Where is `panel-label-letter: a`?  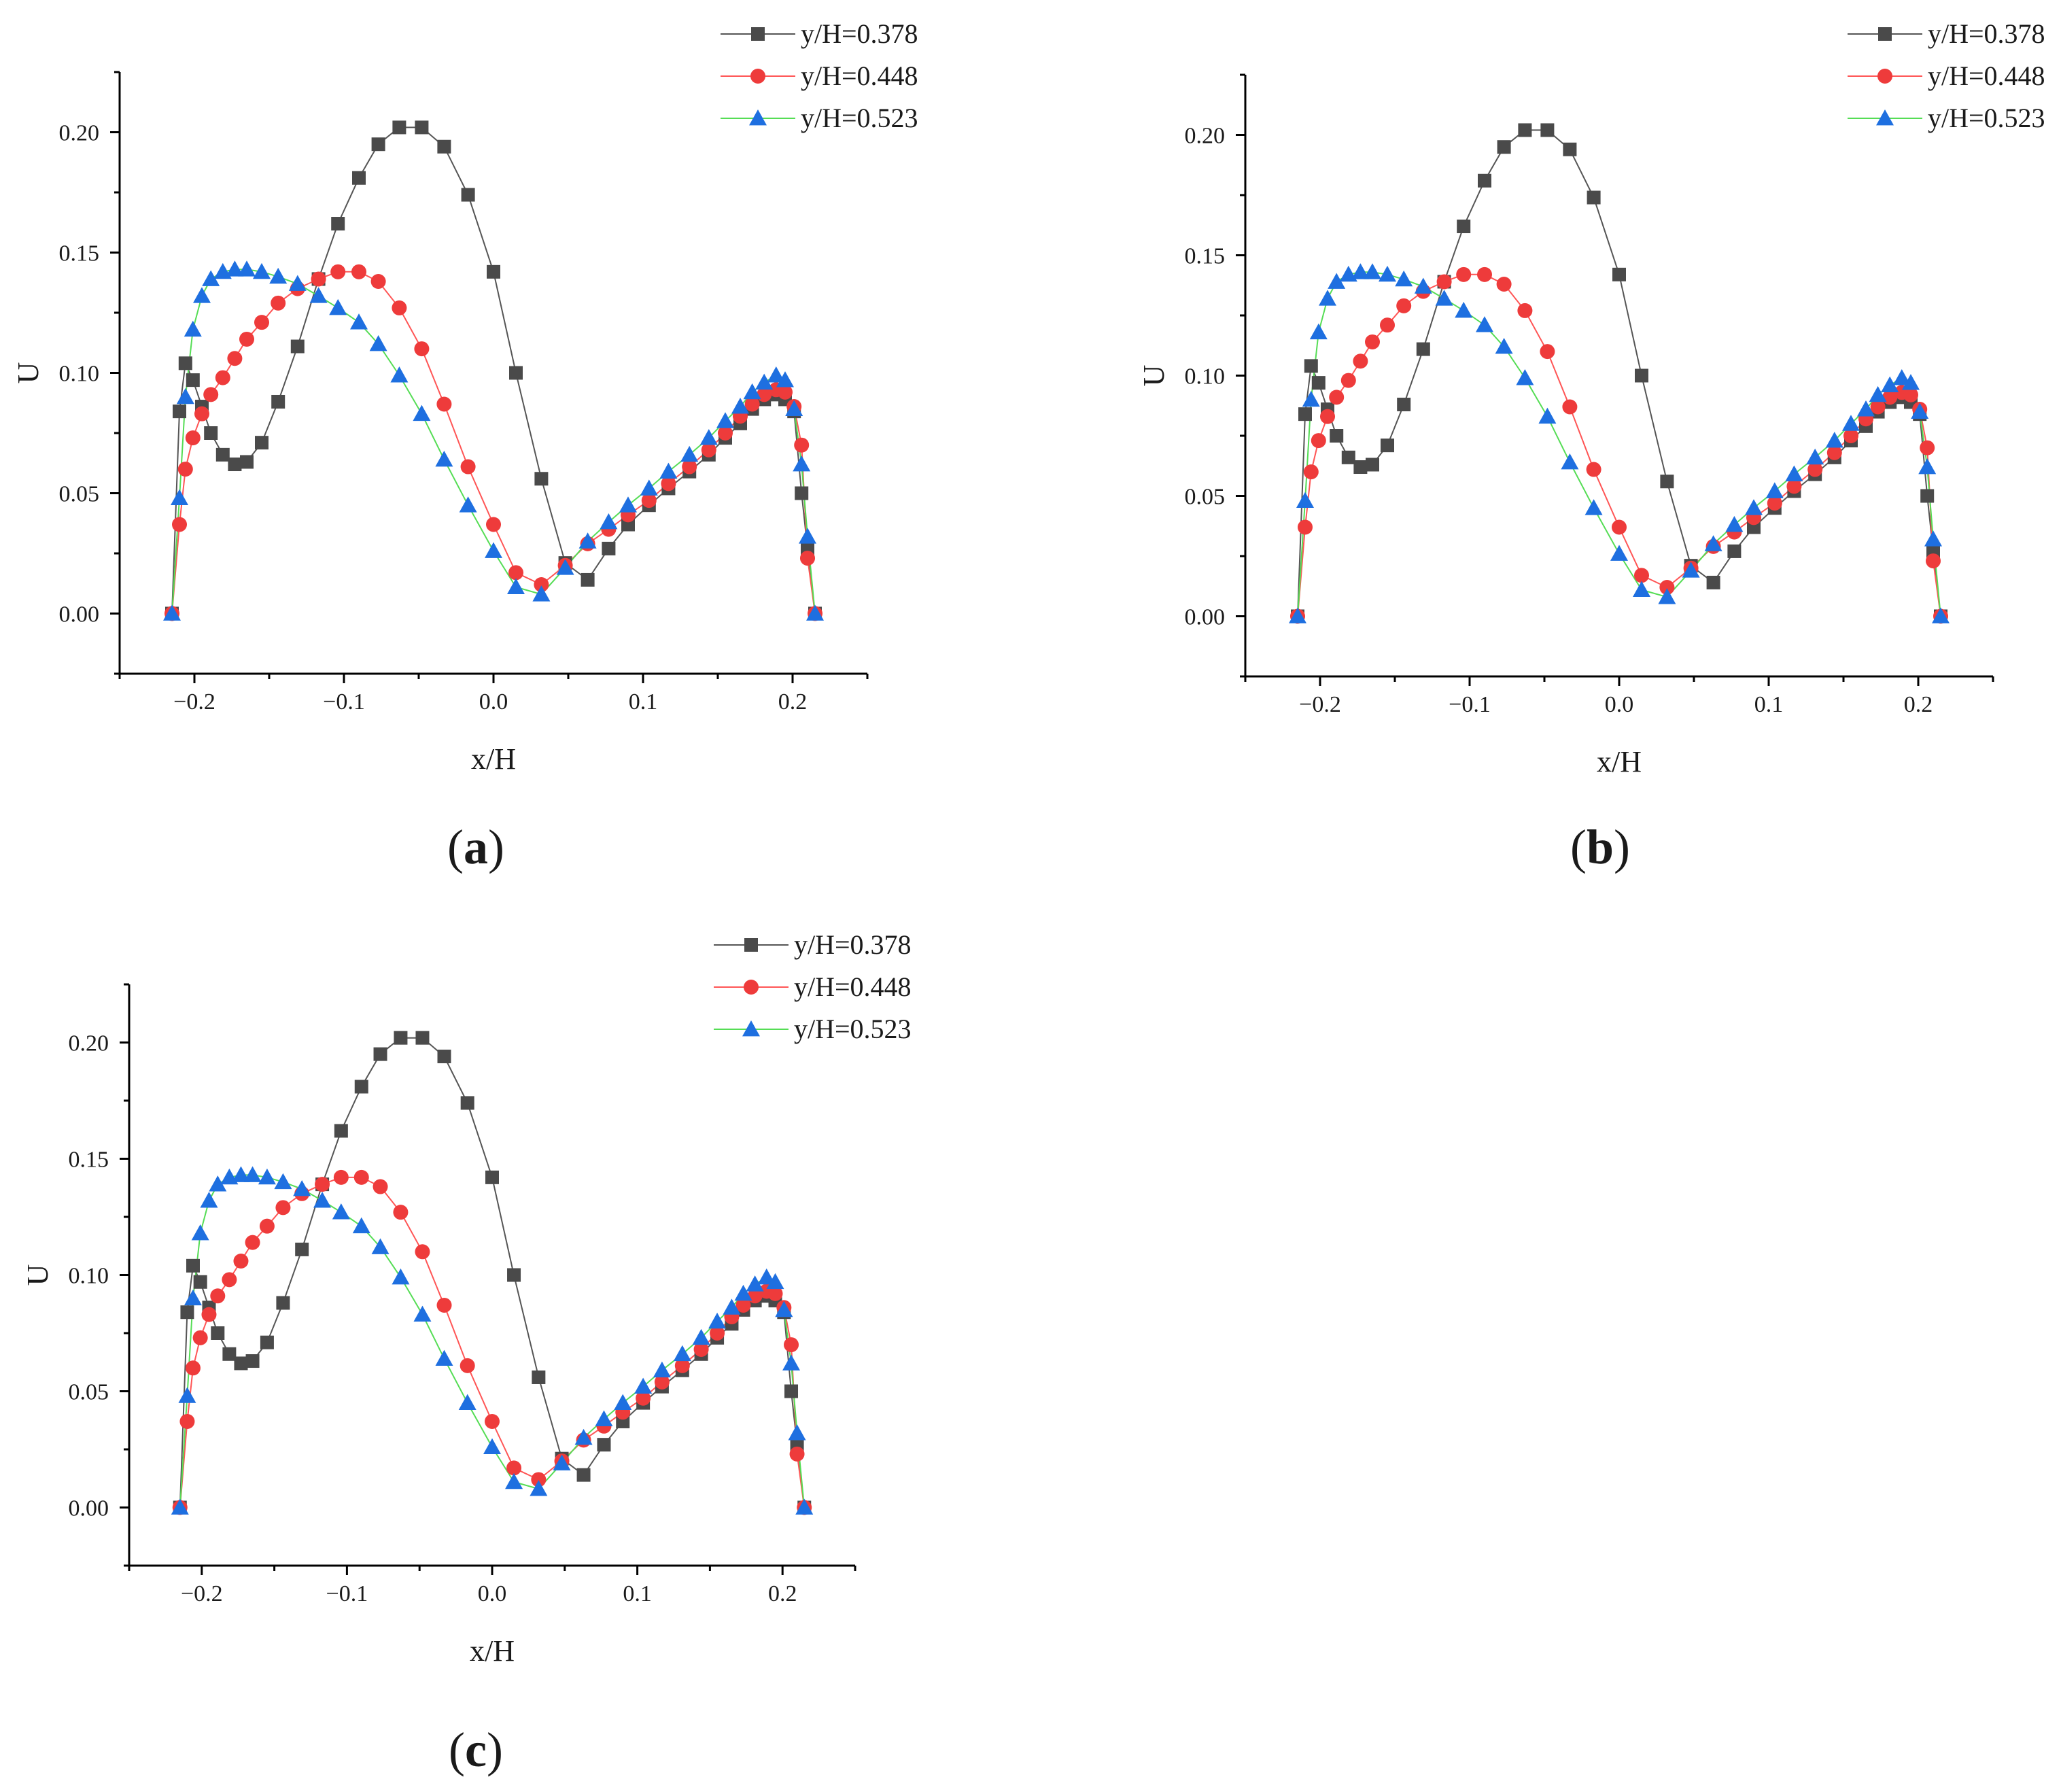
panel-label-letter: a is located at coordinates (476, 847).